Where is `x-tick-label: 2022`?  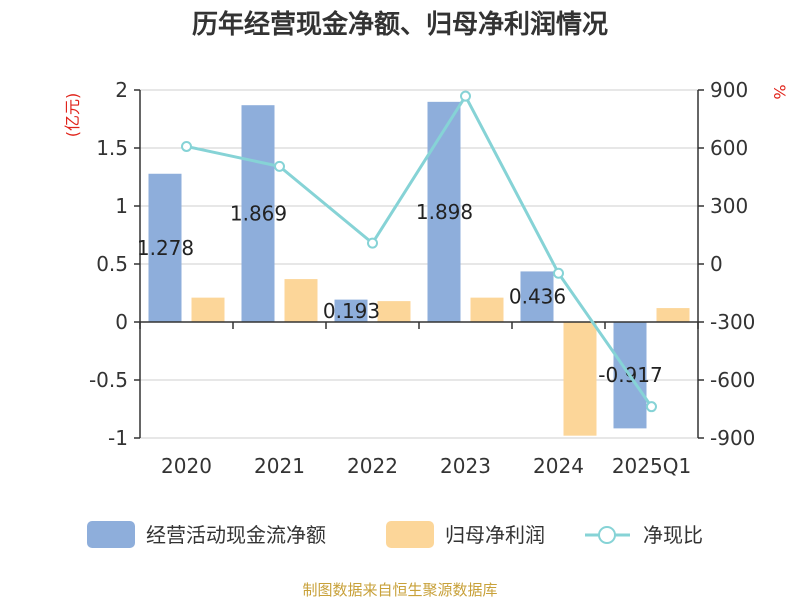 x-tick-label: 2022 is located at coordinates (372, 466).